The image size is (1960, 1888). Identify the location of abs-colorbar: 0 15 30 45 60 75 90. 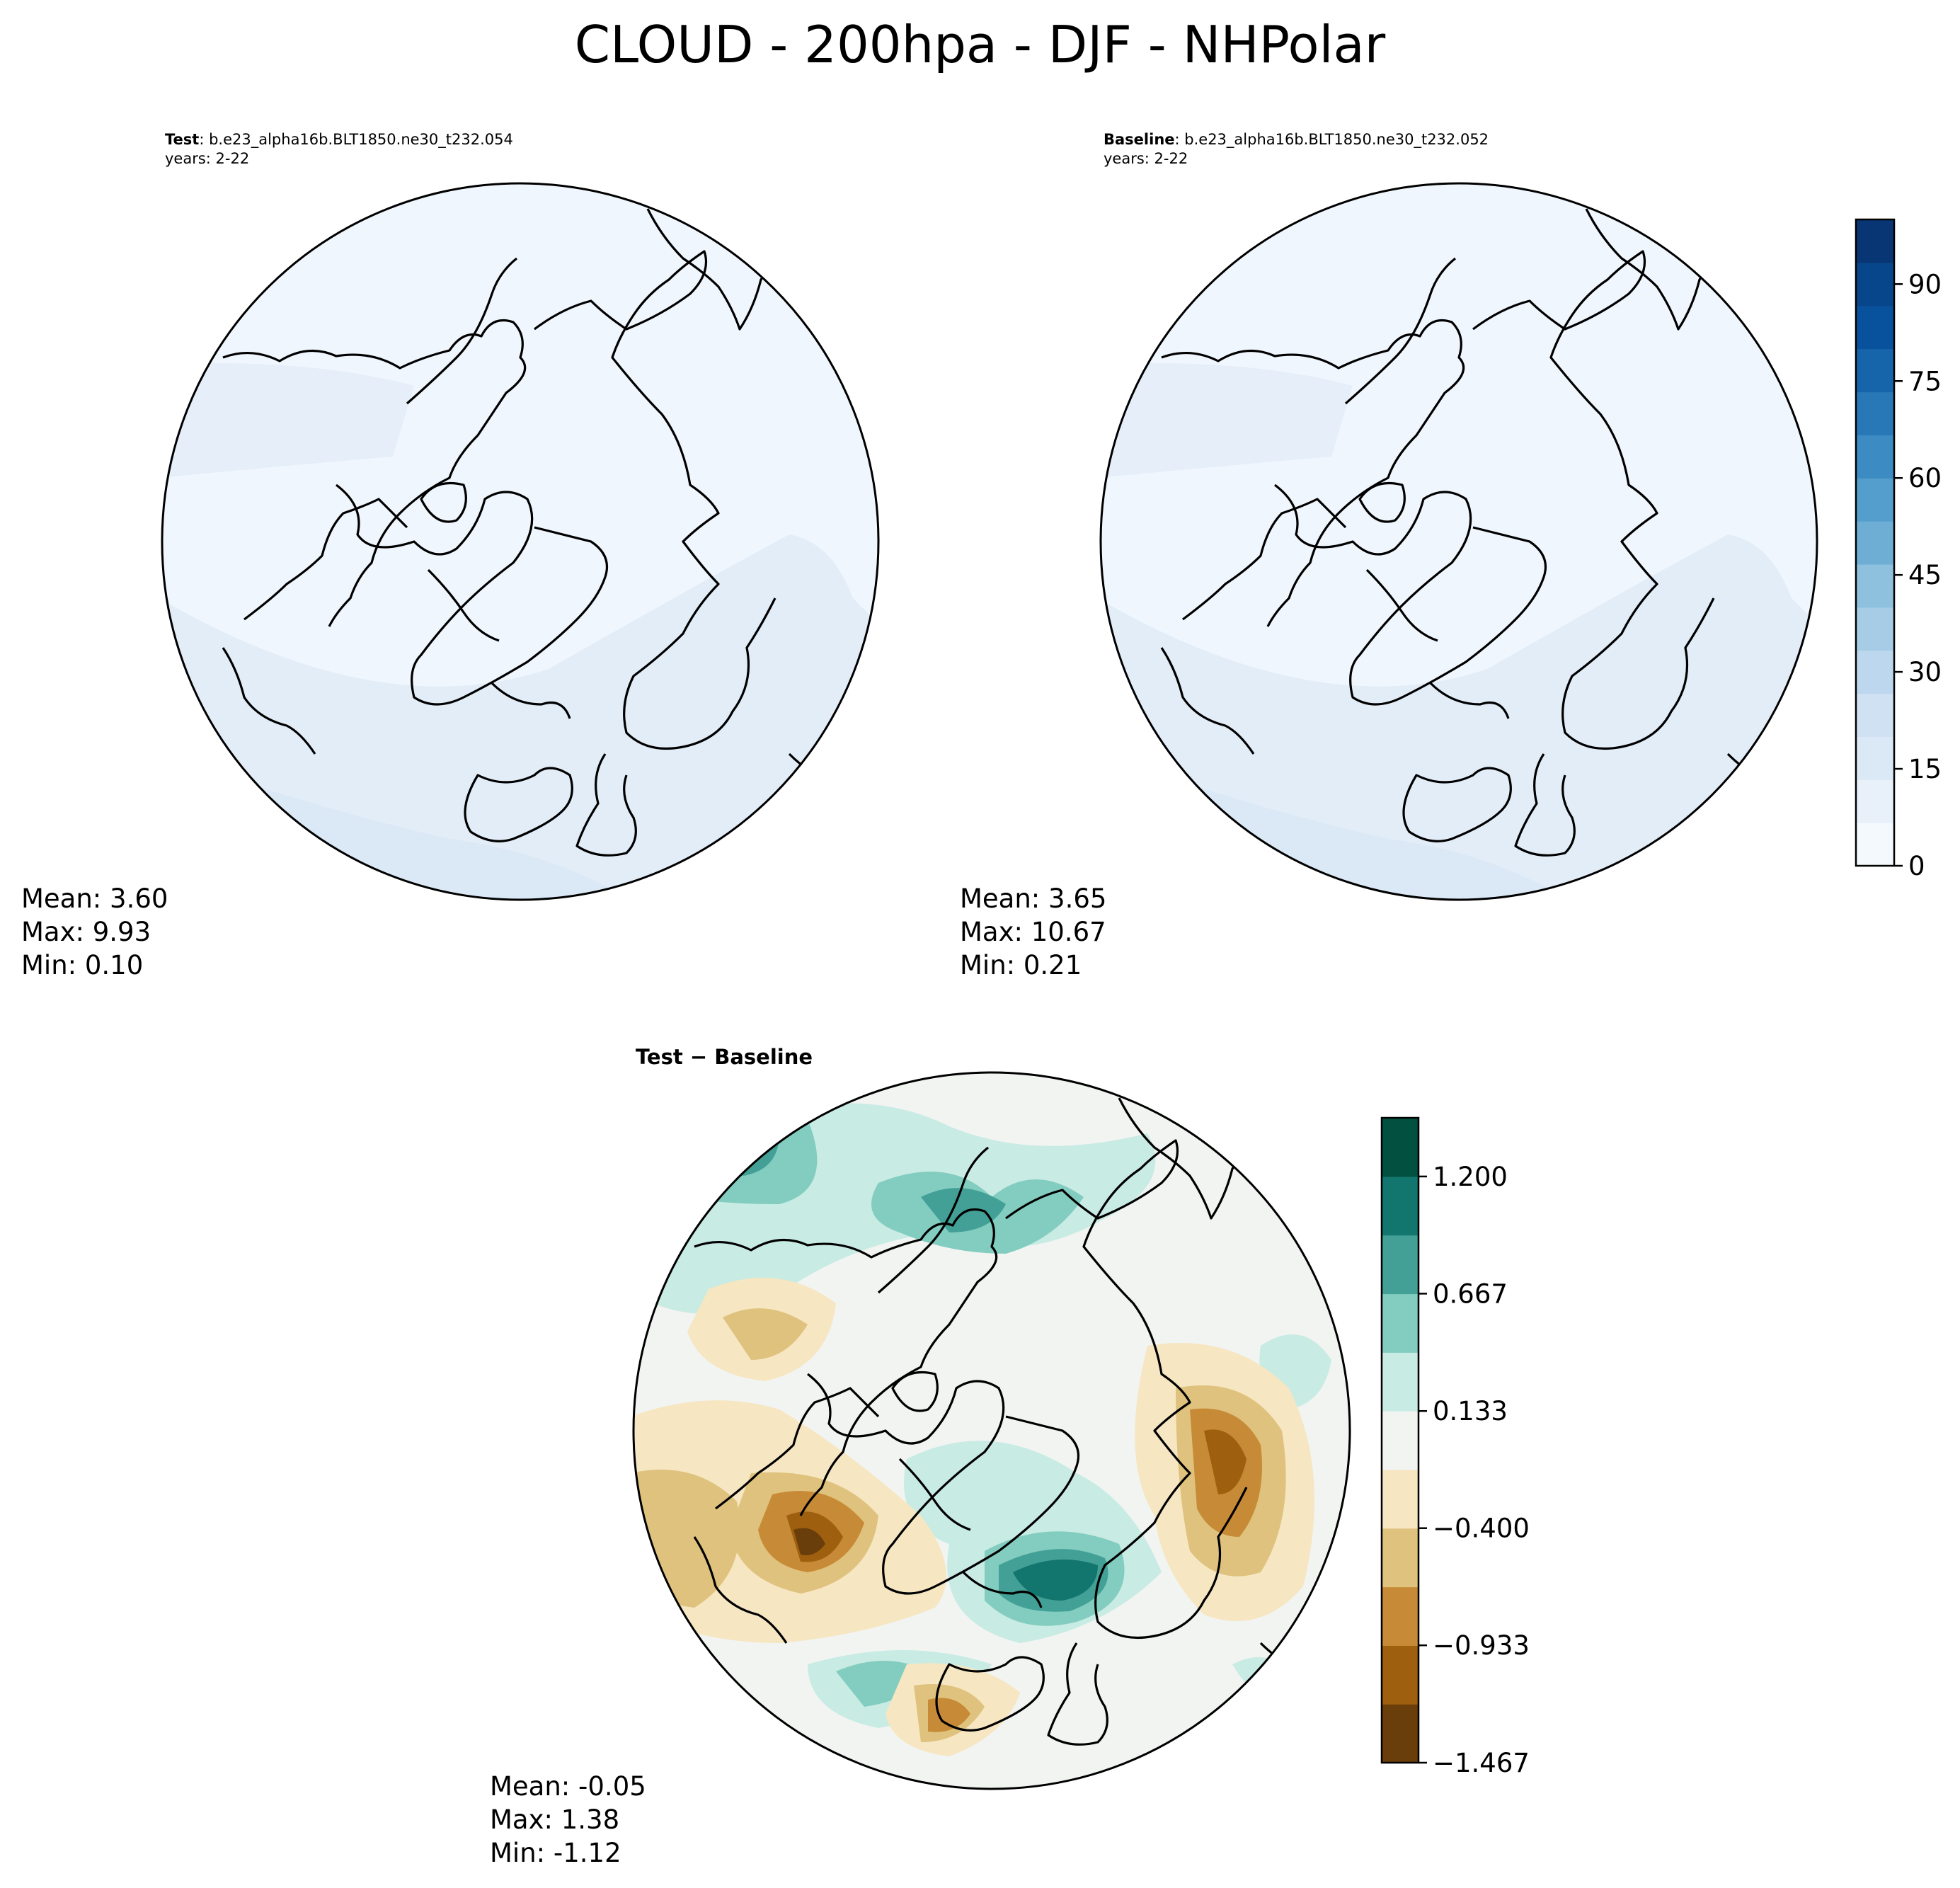
(1898, 548).